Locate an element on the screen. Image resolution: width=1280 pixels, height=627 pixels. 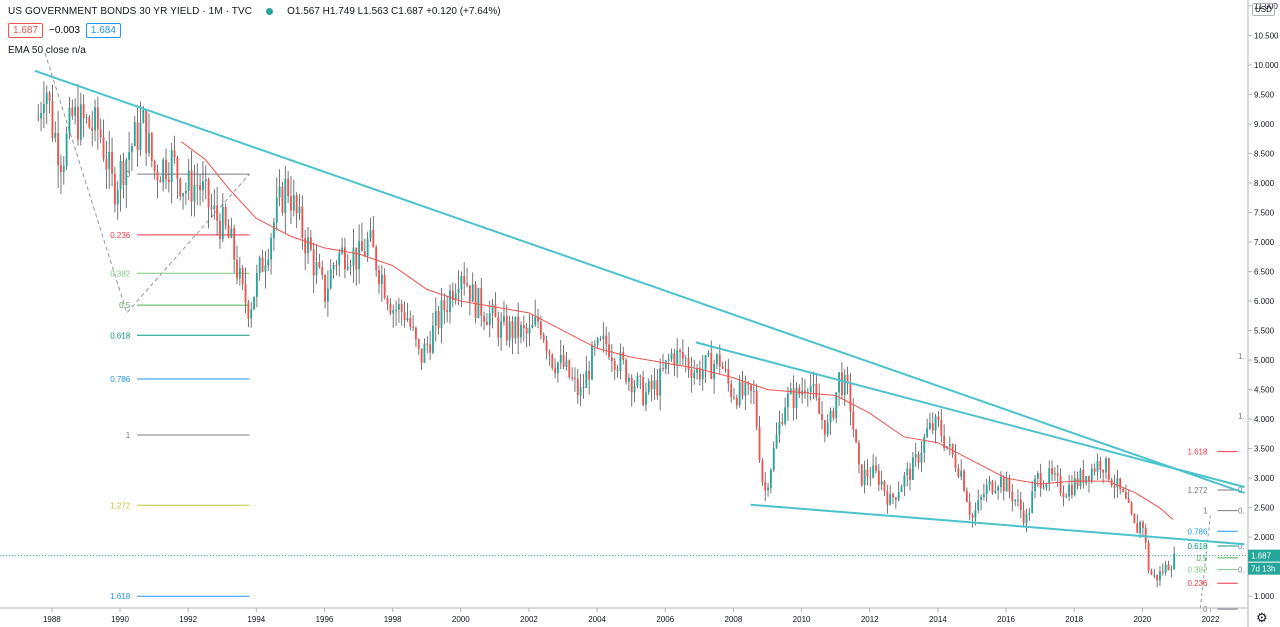
fib-cut-label: 1. is located at coordinates (1241, 416).